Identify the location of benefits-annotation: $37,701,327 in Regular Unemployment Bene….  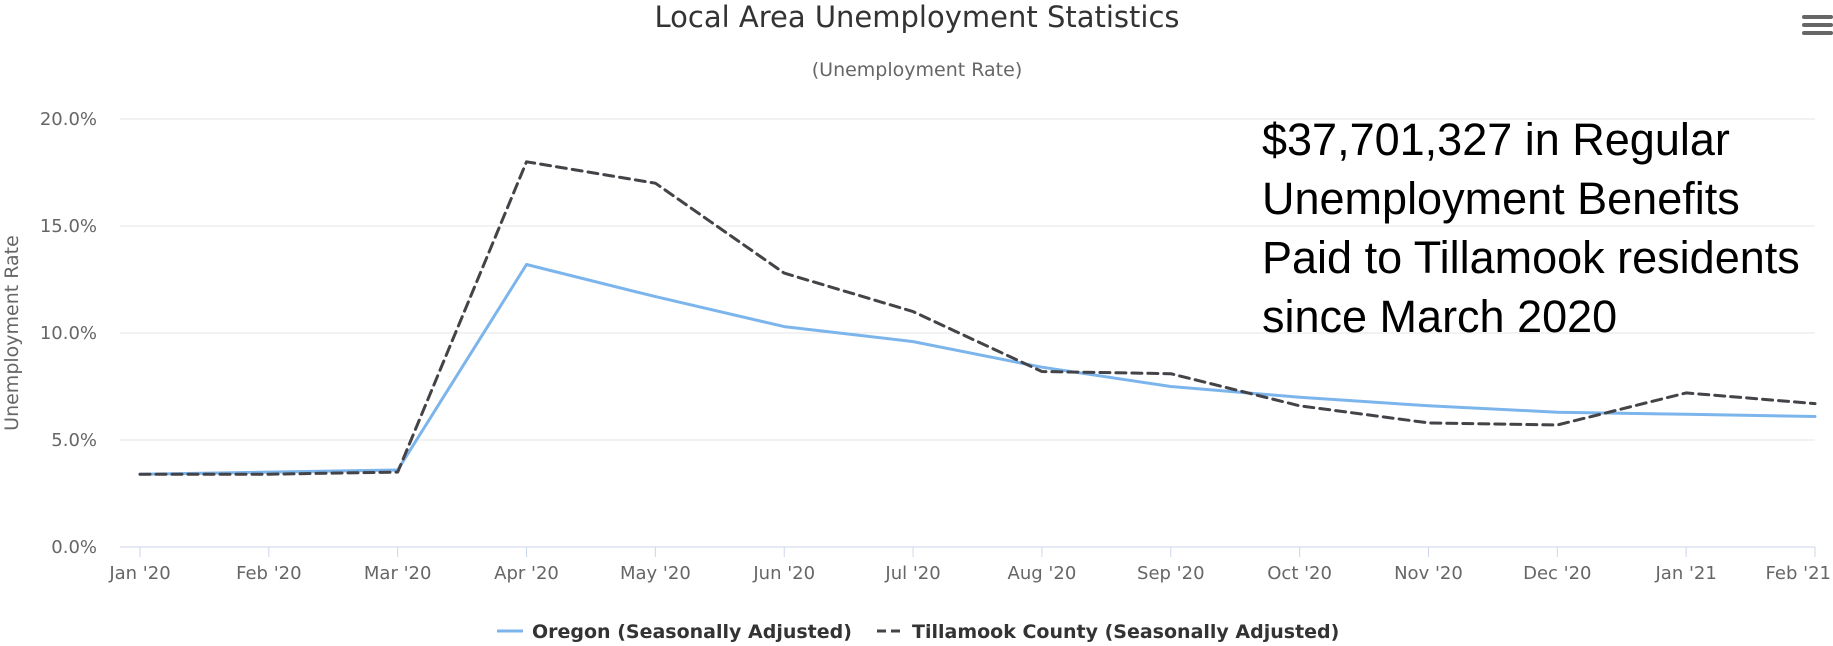
(1531, 228).